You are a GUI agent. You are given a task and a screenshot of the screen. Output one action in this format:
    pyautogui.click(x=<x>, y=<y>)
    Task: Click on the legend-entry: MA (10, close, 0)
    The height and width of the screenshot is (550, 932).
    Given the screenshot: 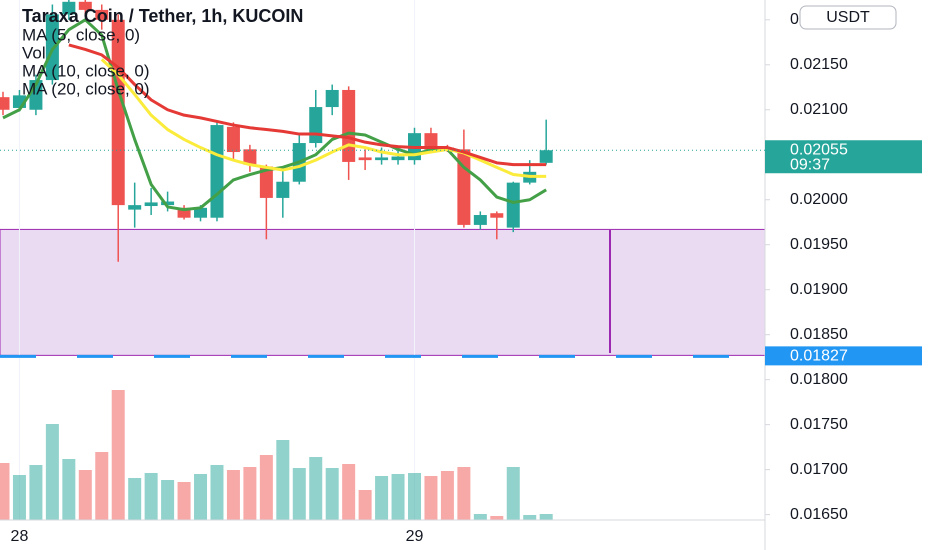 What is the action you would take?
    pyautogui.click(x=86, y=70)
    